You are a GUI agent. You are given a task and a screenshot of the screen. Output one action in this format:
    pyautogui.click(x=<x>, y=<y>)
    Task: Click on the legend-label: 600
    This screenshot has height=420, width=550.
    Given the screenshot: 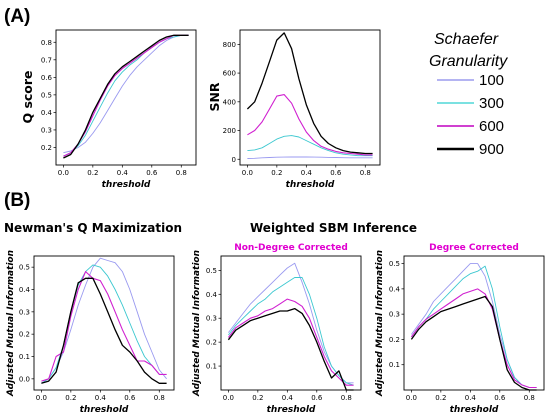 What is the action you would take?
    pyautogui.click(x=491, y=126)
    